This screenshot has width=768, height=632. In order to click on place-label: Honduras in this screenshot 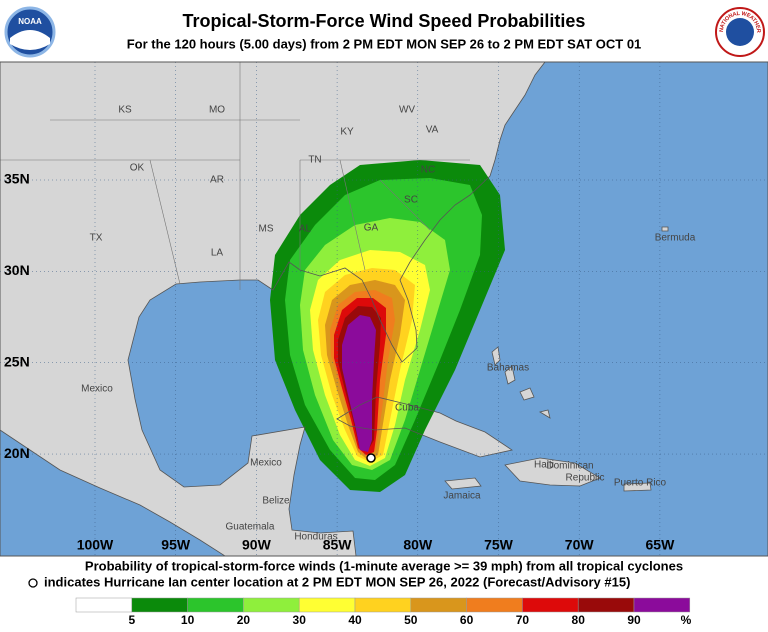, I will do `click(315, 537)`.